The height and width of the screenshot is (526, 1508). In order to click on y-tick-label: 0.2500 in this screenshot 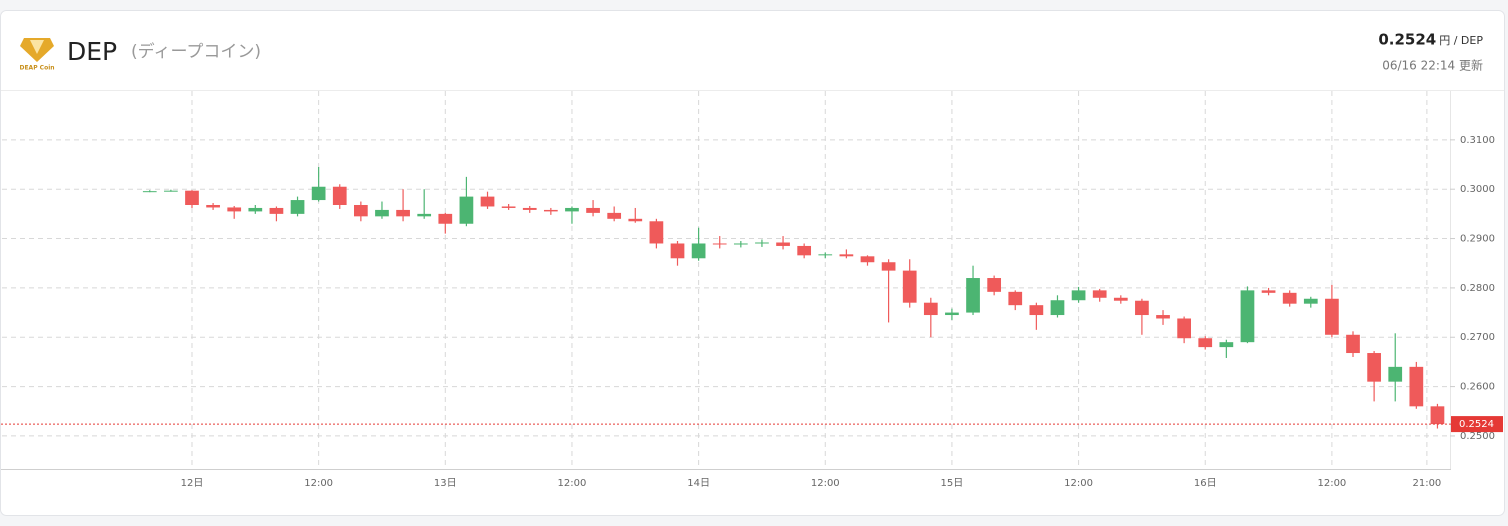, I will do `click(1477, 436)`.